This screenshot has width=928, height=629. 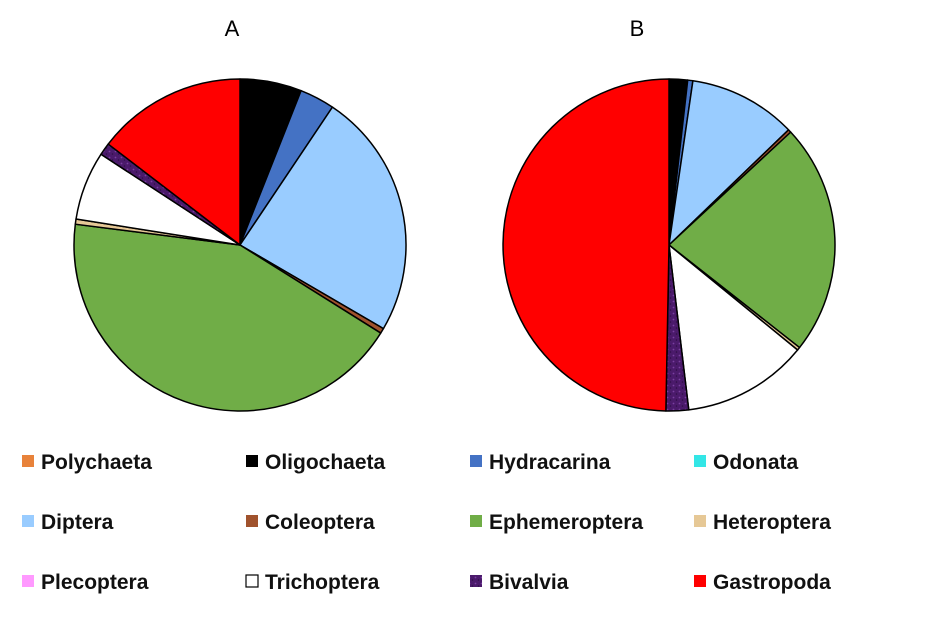 I want to click on pie-b-slice-diptera, so click(x=729, y=162).